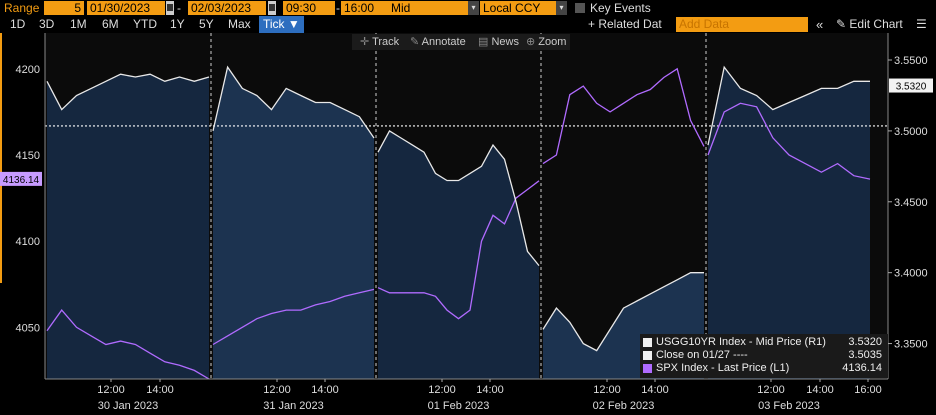 This screenshot has width=936, height=415. I want to click on left-axis-tick-3: 4100, so click(28, 242).